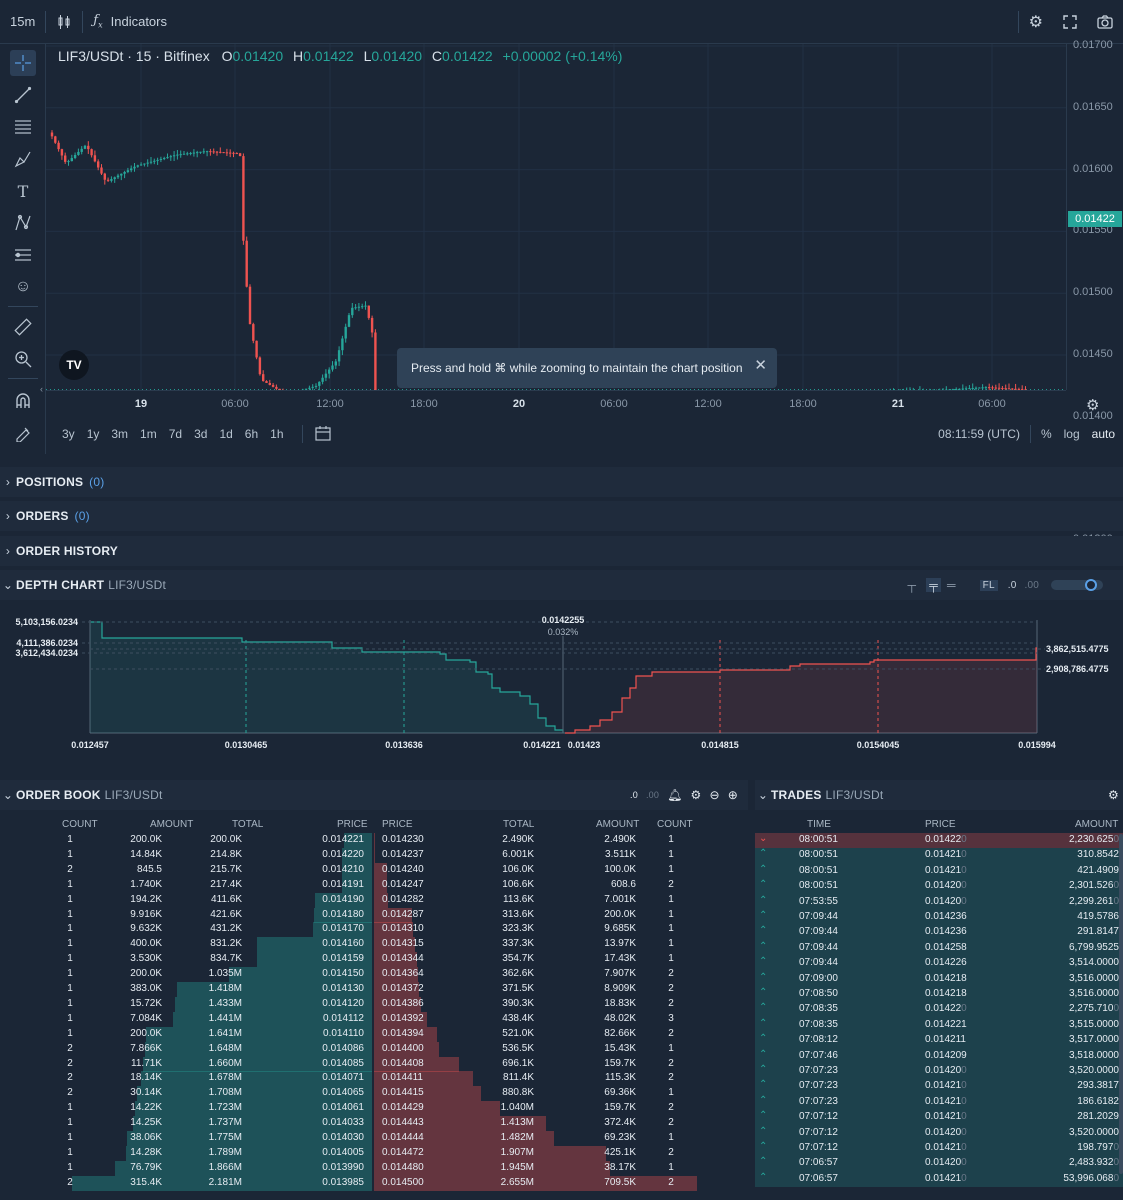 The height and width of the screenshot is (1200, 1123). I want to click on trade-row: ⌃ 07:09:44 0.014226 3,514.0000, so click(939, 964).